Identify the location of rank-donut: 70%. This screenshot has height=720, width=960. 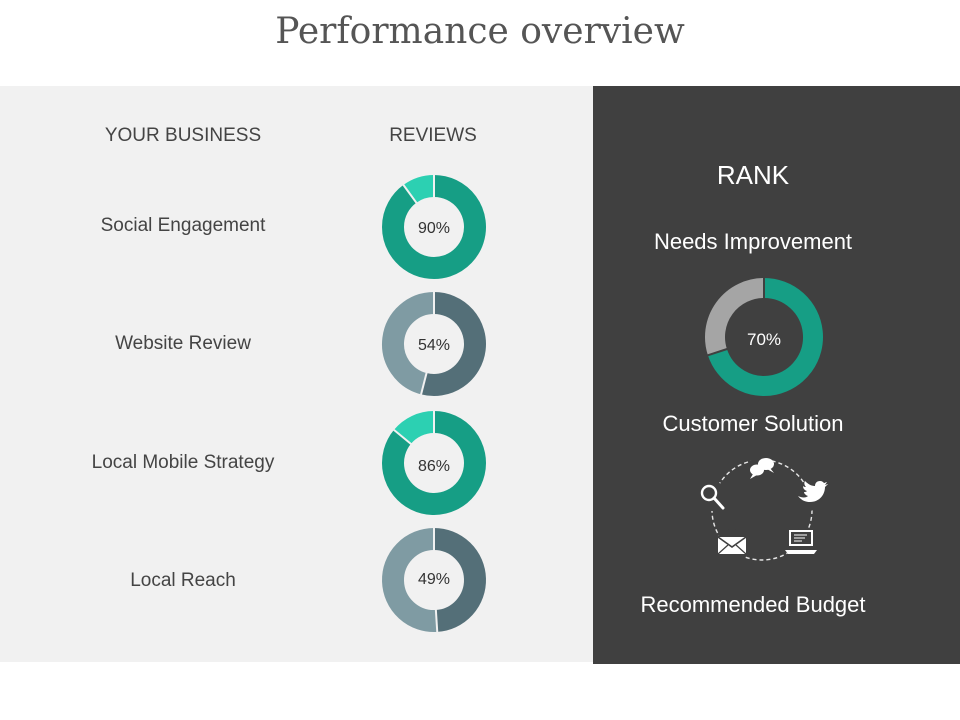
(764, 336).